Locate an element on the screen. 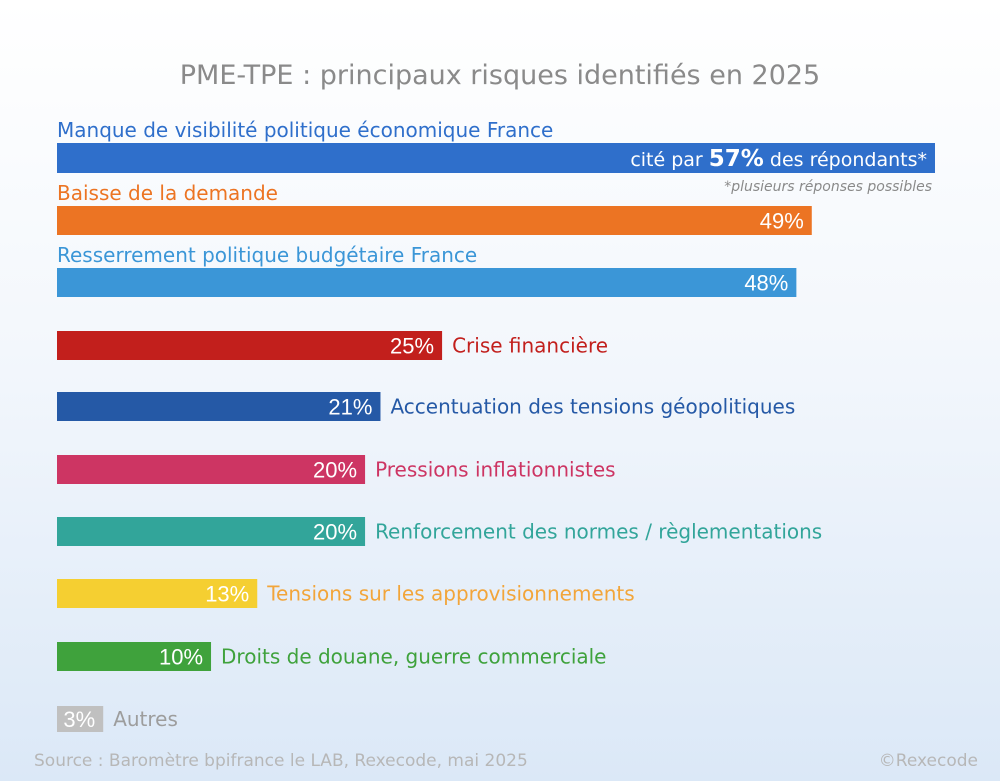 The image size is (1000, 781). category-label-2: Baisse de la demande is located at coordinates (167, 193).